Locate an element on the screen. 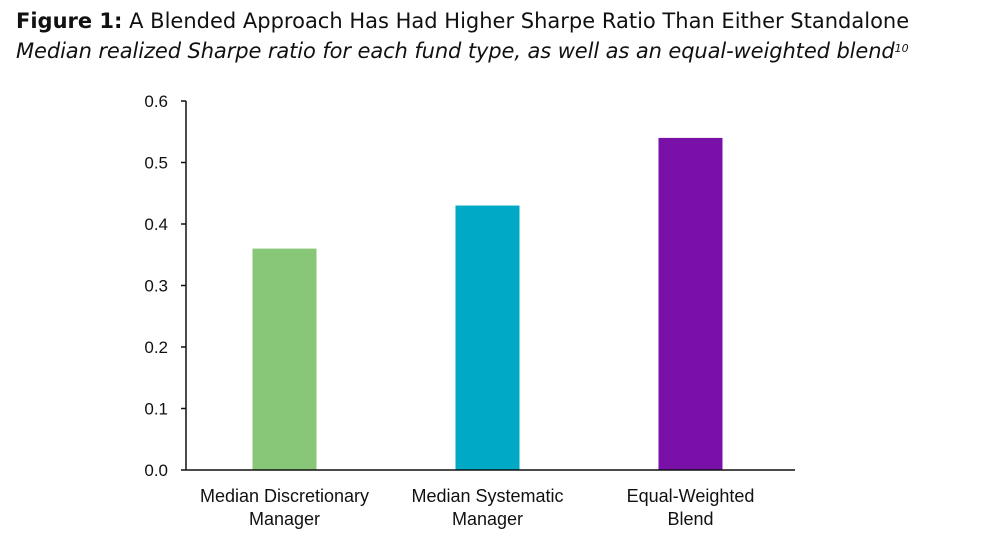 The height and width of the screenshot is (550, 1000). x-category-label: Median Discretionary Manager is located at coordinates (284, 507).